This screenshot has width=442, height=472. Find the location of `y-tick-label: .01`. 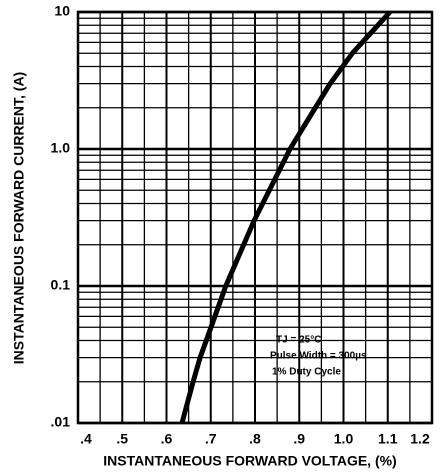

y-tick-label: .01 is located at coordinates (61, 422).